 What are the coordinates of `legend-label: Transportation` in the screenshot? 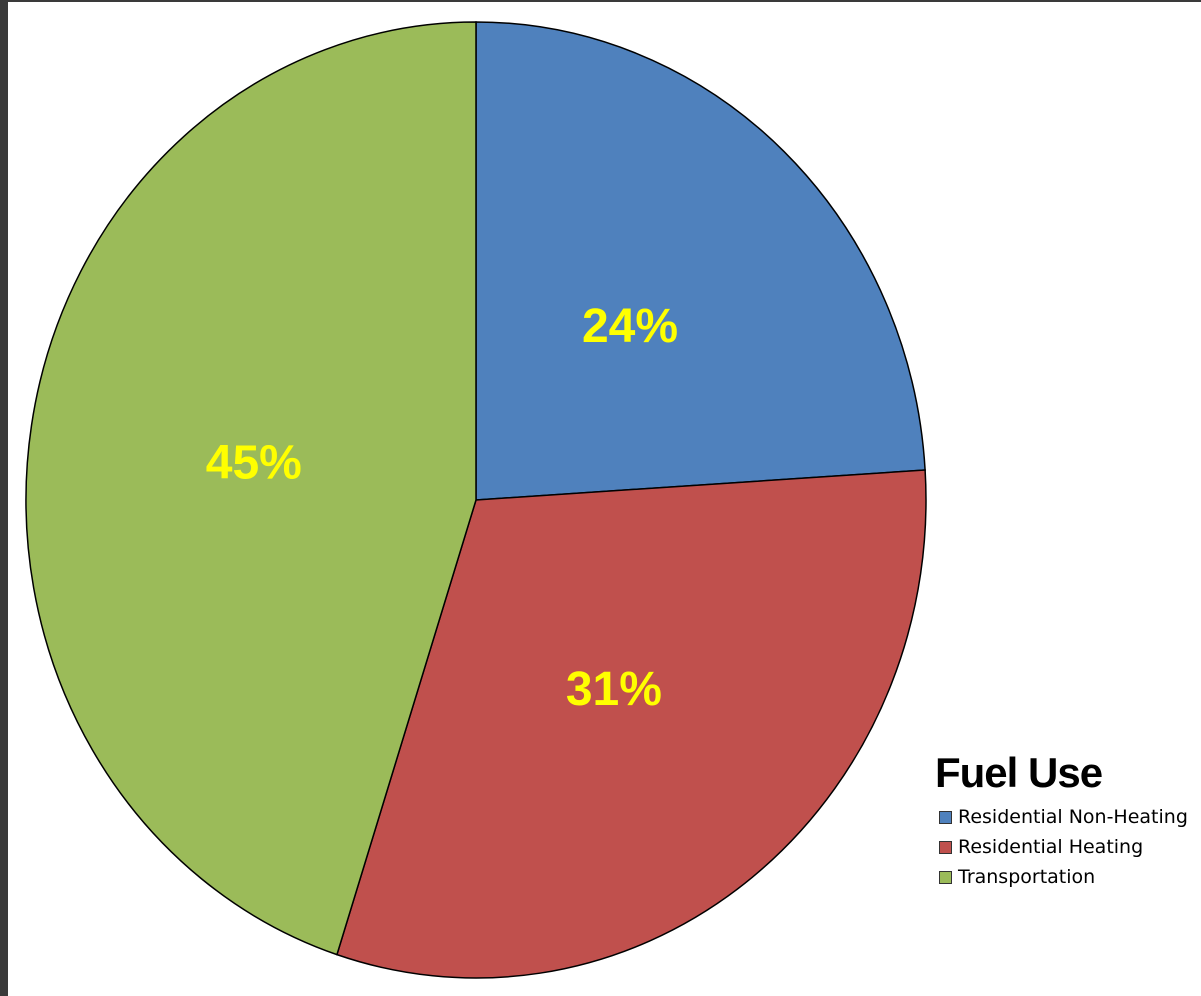 It's located at (1027, 877).